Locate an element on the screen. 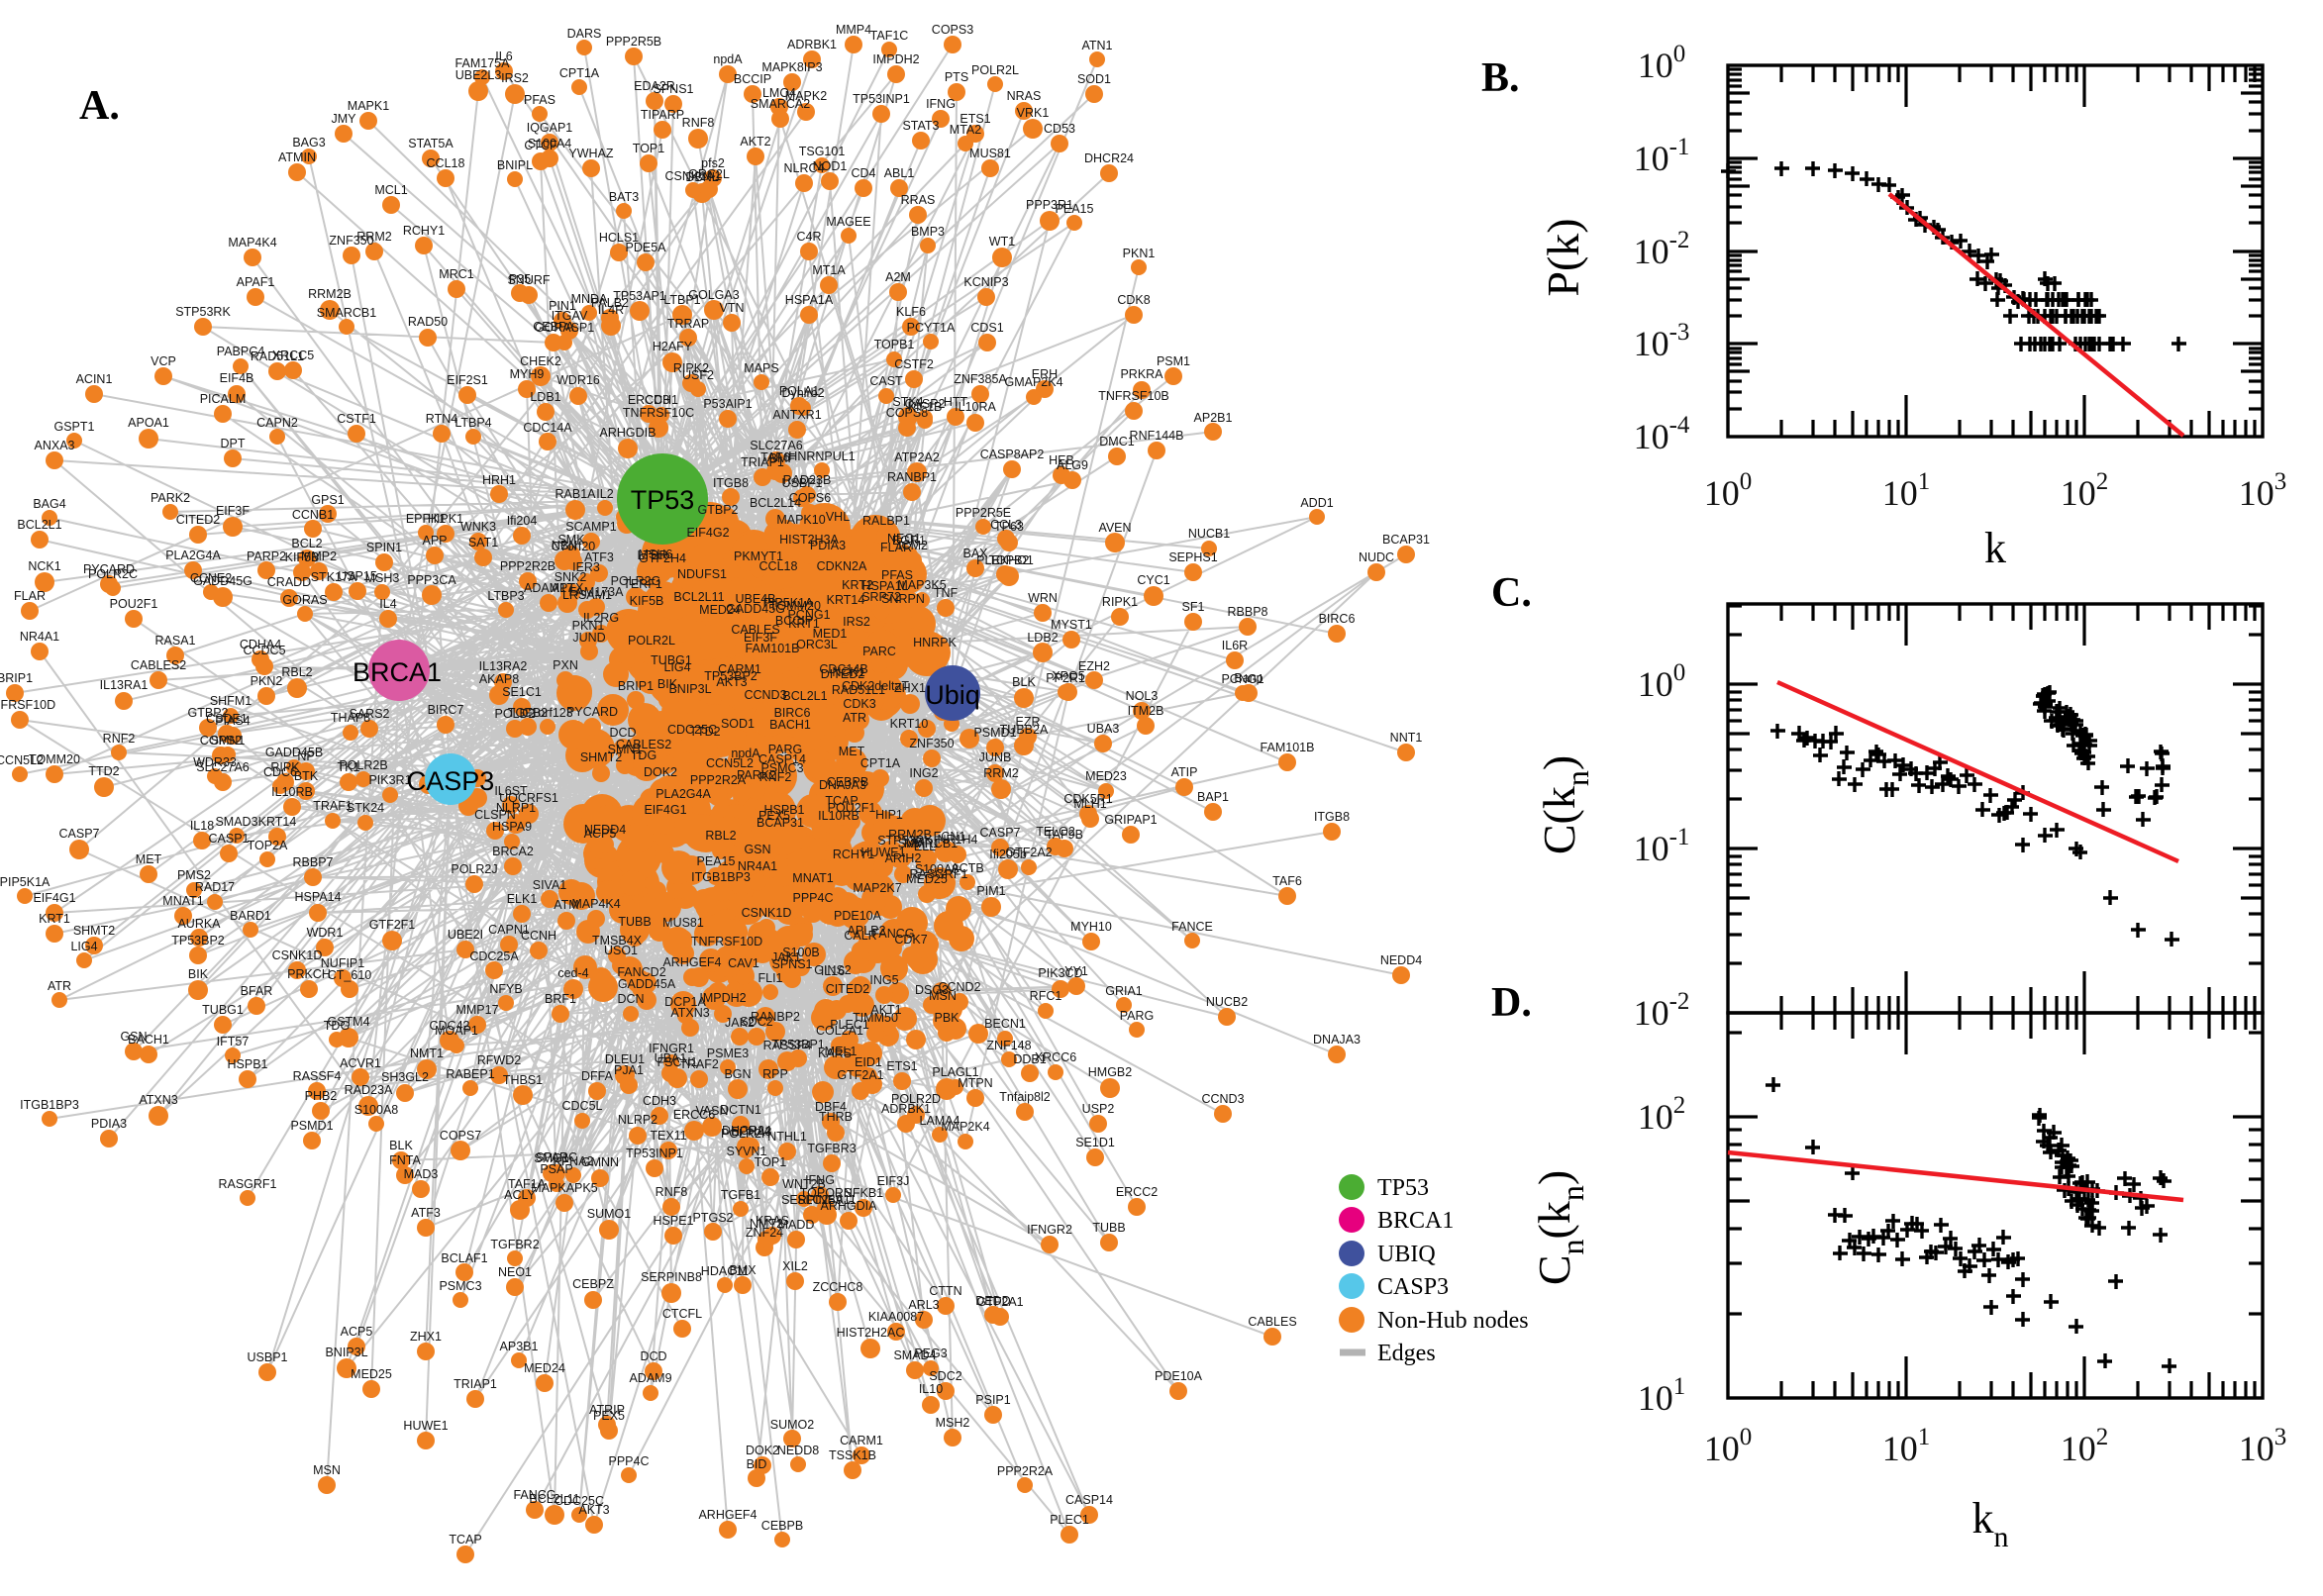  svg-text: XRCC5 is located at coordinates (293, 355).